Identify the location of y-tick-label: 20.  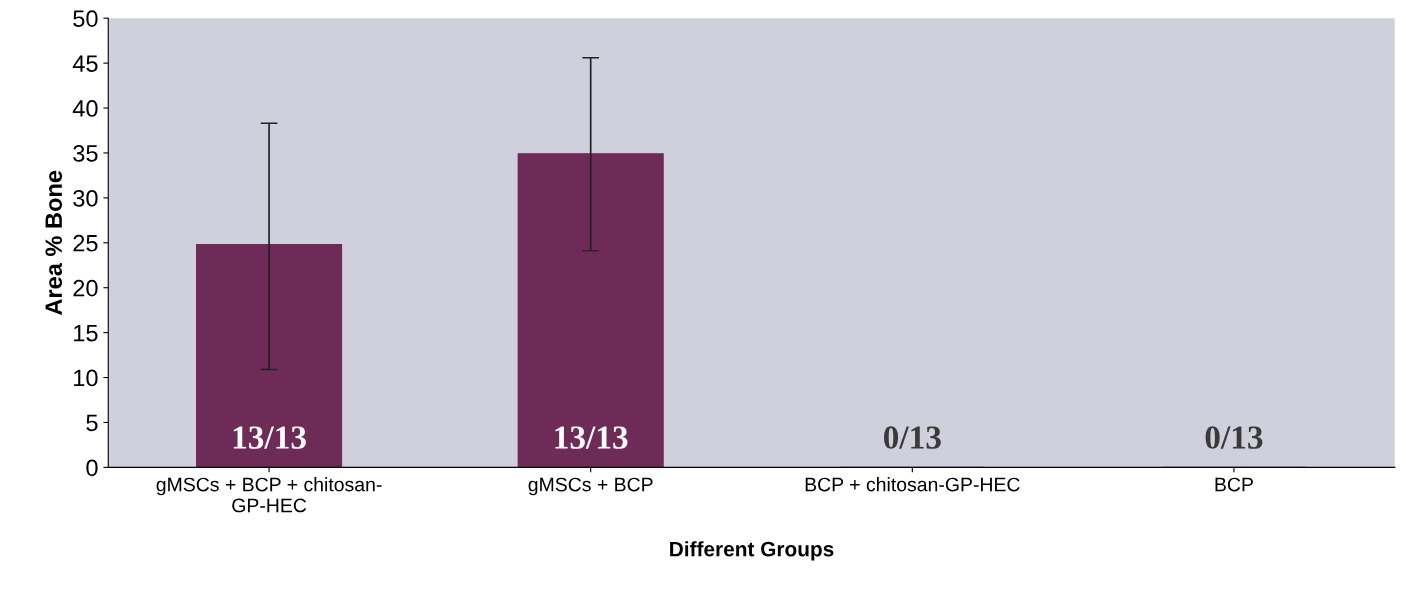
(85, 288).